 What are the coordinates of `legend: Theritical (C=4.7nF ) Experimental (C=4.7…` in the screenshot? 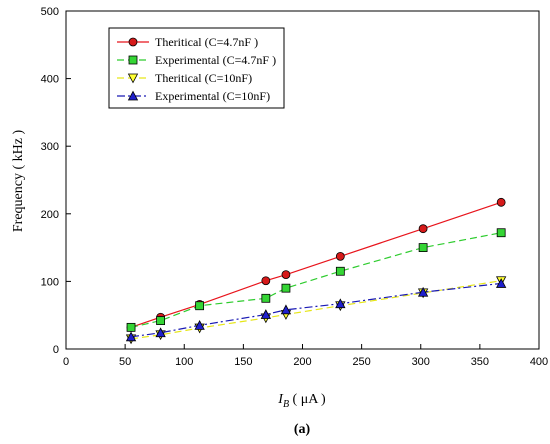 It's located at (196, 68).